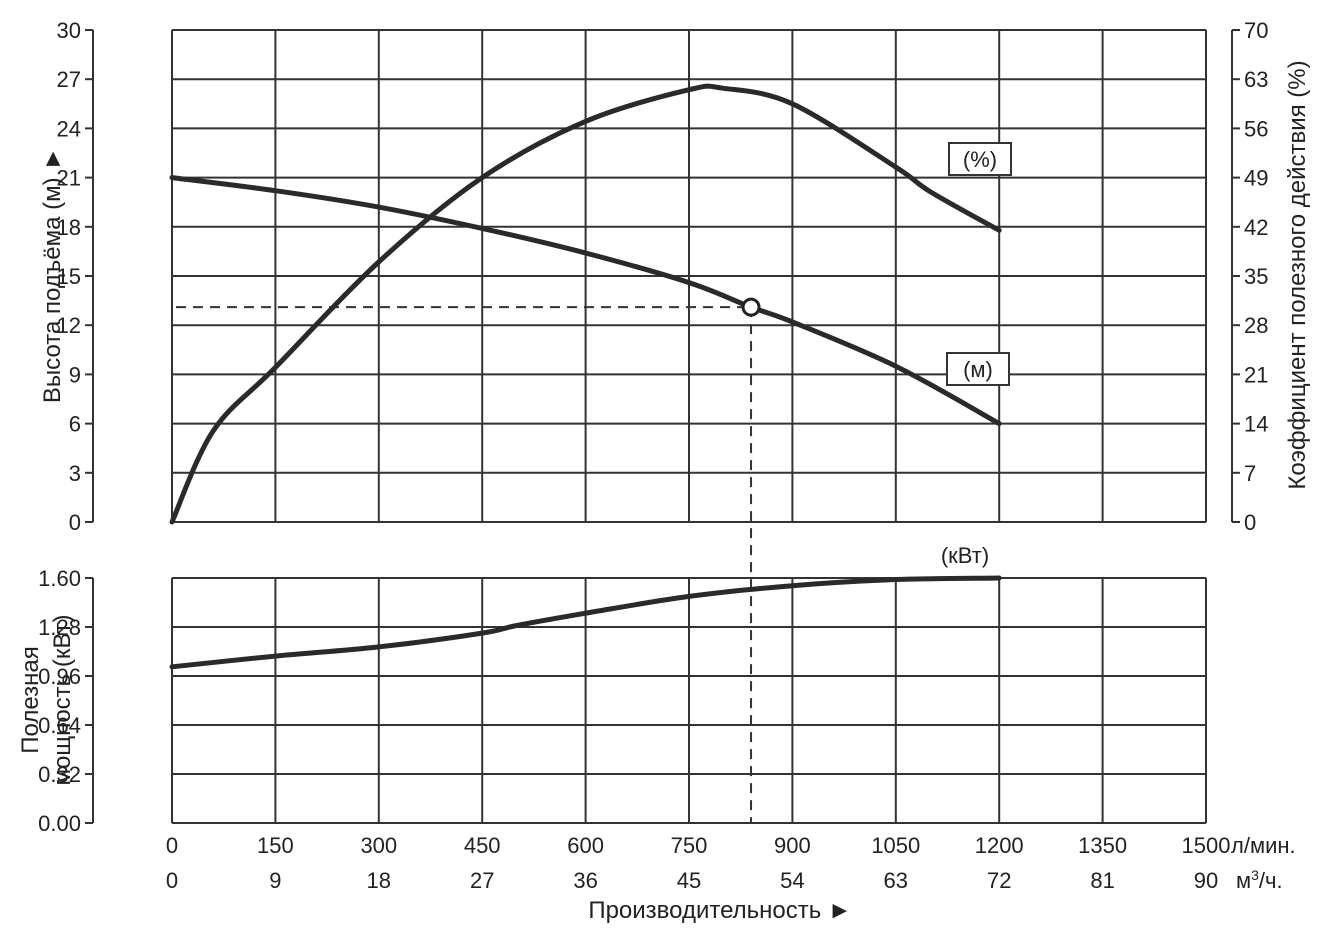 The width and height of the screenshot is (1343, 935). Describe the element at coordinates (585, 622) in the screenshot. I see `power-curve` at that location.